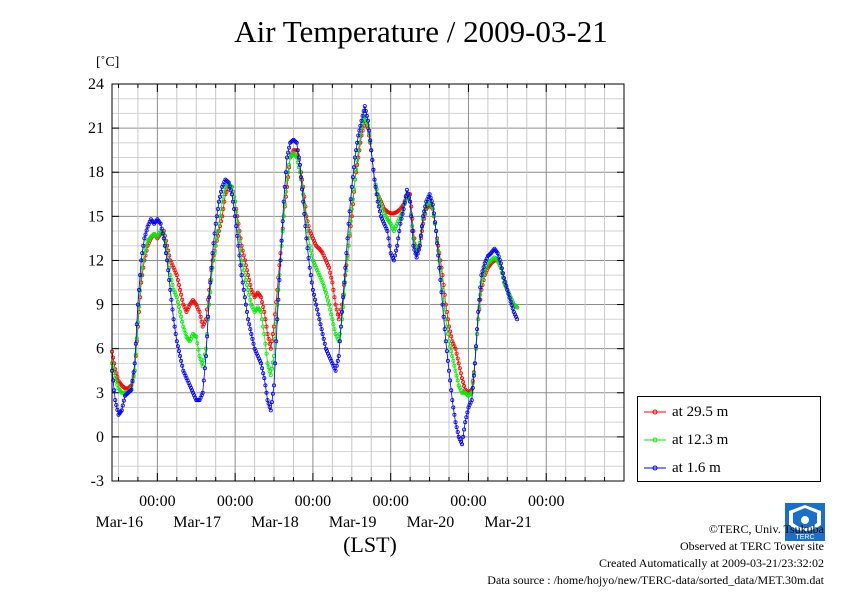  Describe the element at coordinates (686, 440) in the screenshot. I see `legend-item-12-3m: at 12.3 m` at that location.